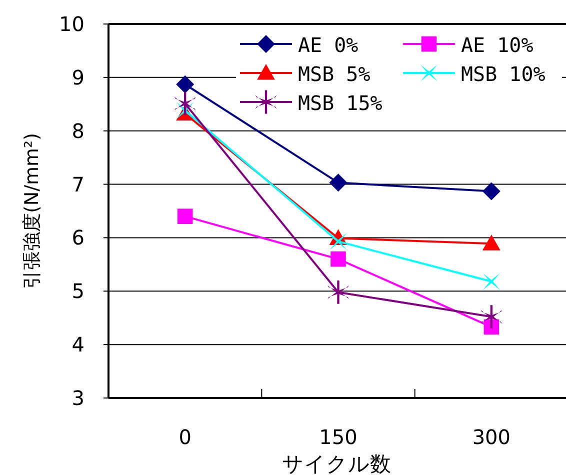 This screenshot has height=475, width=566. Describe the element at coordinates (334, 74) in the screenshot. I see `legend-label: MSB 5%` at that location.